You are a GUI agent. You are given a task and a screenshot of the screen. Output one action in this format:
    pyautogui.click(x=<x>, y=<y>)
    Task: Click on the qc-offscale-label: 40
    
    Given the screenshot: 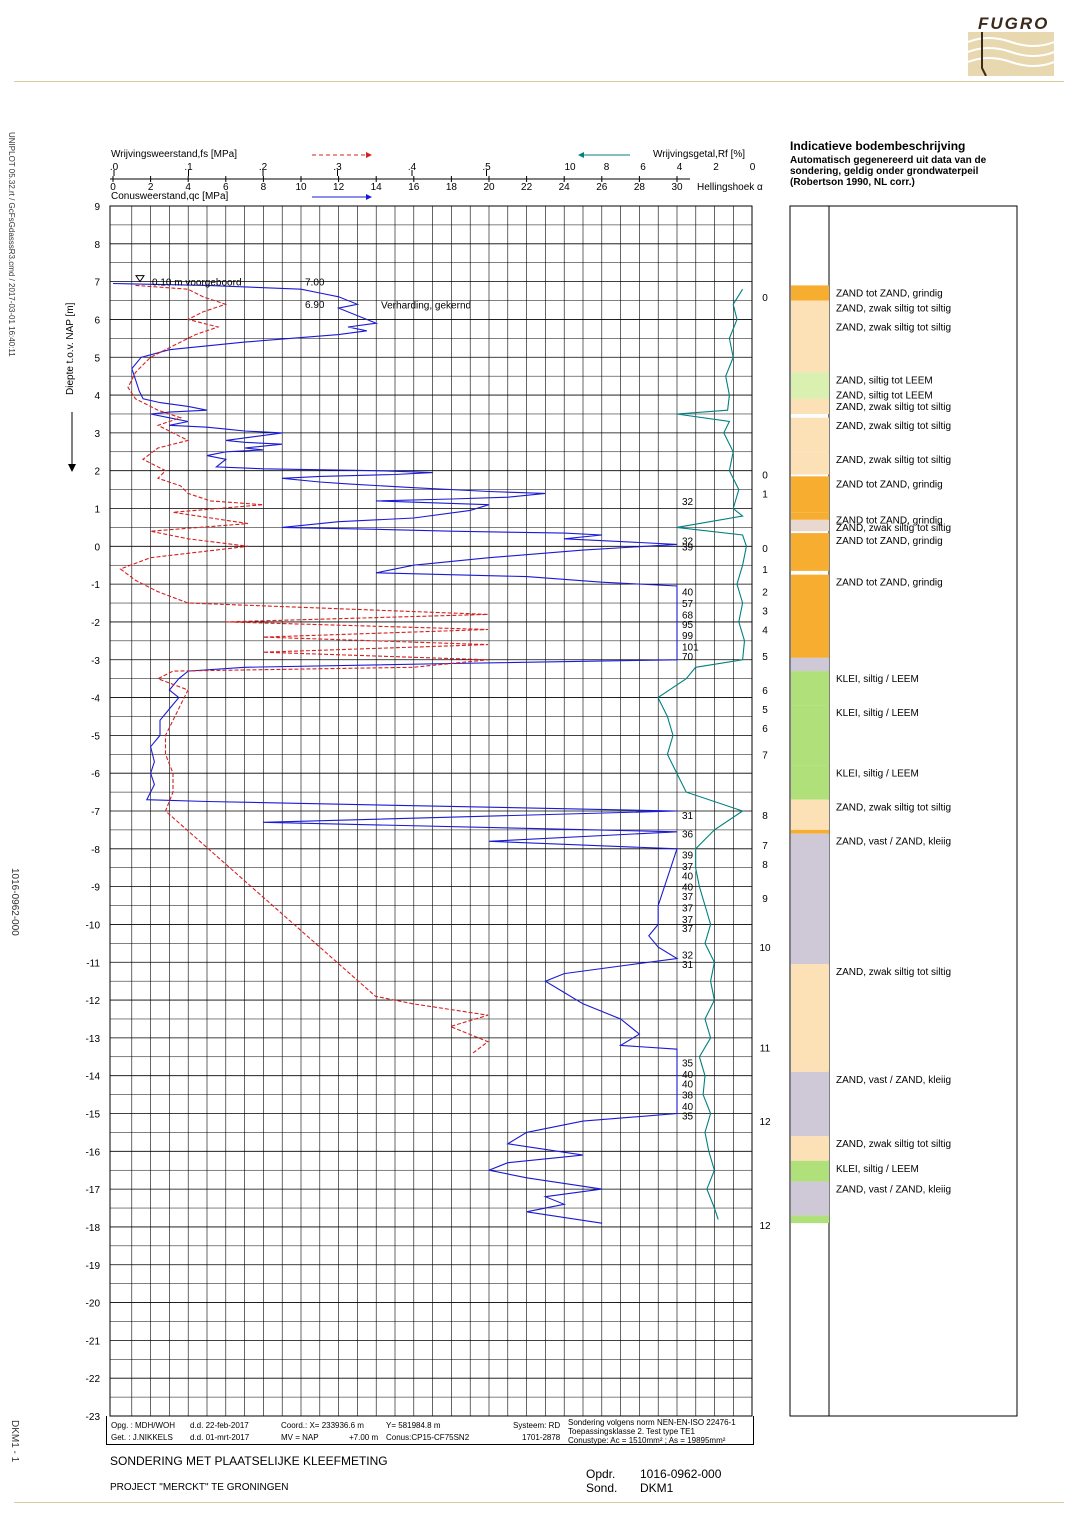 What is the action you would take?
    pyautogui.click(x=688, y=1075)
    